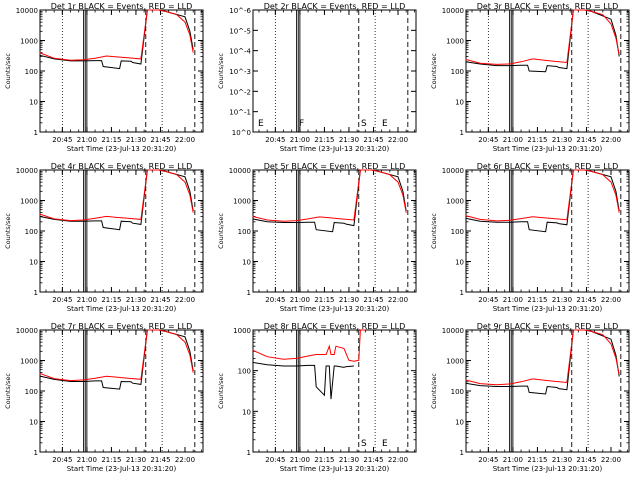 This screenshot has height=480, width=640. I want to click on panel-title: Det 6r BLACK = Events, RED = LLD, so click(548, 166).